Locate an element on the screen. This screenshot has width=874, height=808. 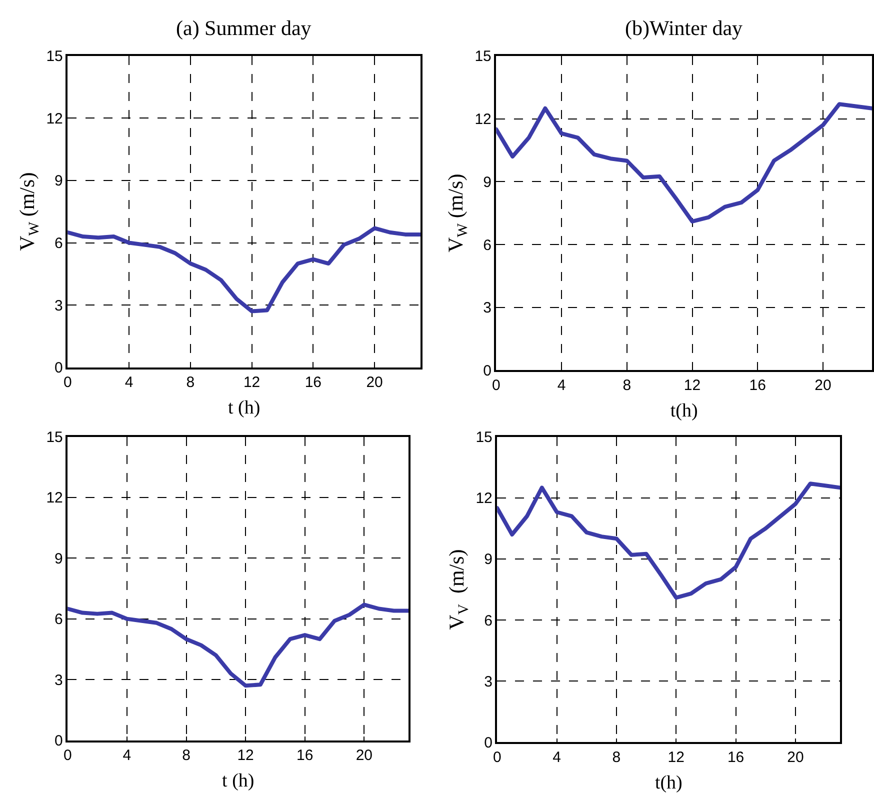
chart-title: (a) Summer day is located at coordinates (244, 28).